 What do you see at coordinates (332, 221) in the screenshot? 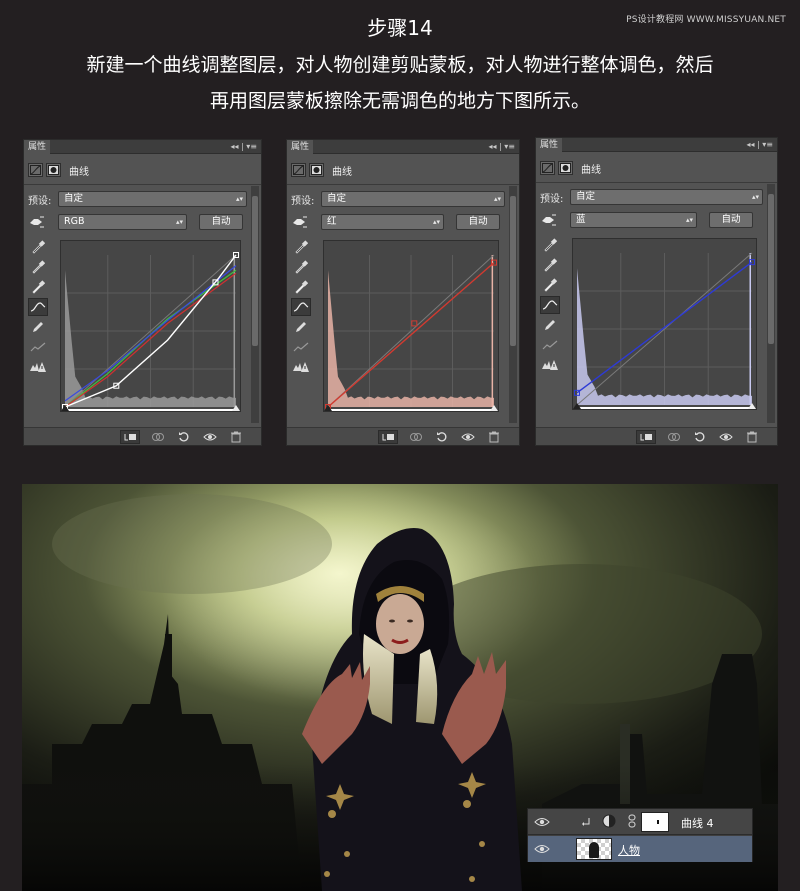
I see `channel-value: 红` at bounding box center [332, 221].